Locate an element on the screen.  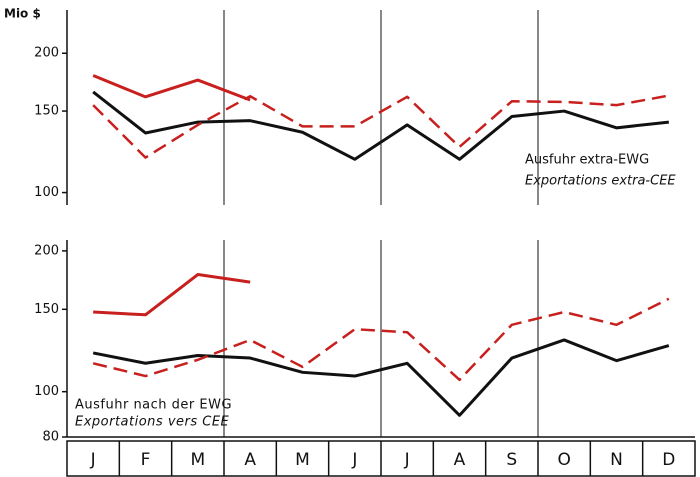
annotation: Exportations extra-CEE is located at coordinates (600, 181).